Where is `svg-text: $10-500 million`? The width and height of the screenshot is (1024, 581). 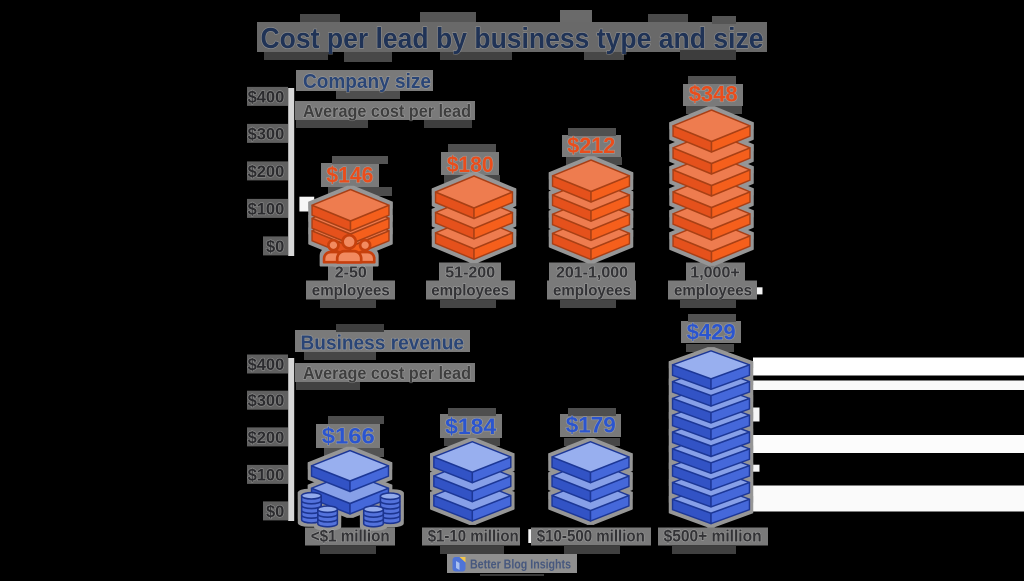
svg-text: $10-500 million is located at coordinates (591, 536).